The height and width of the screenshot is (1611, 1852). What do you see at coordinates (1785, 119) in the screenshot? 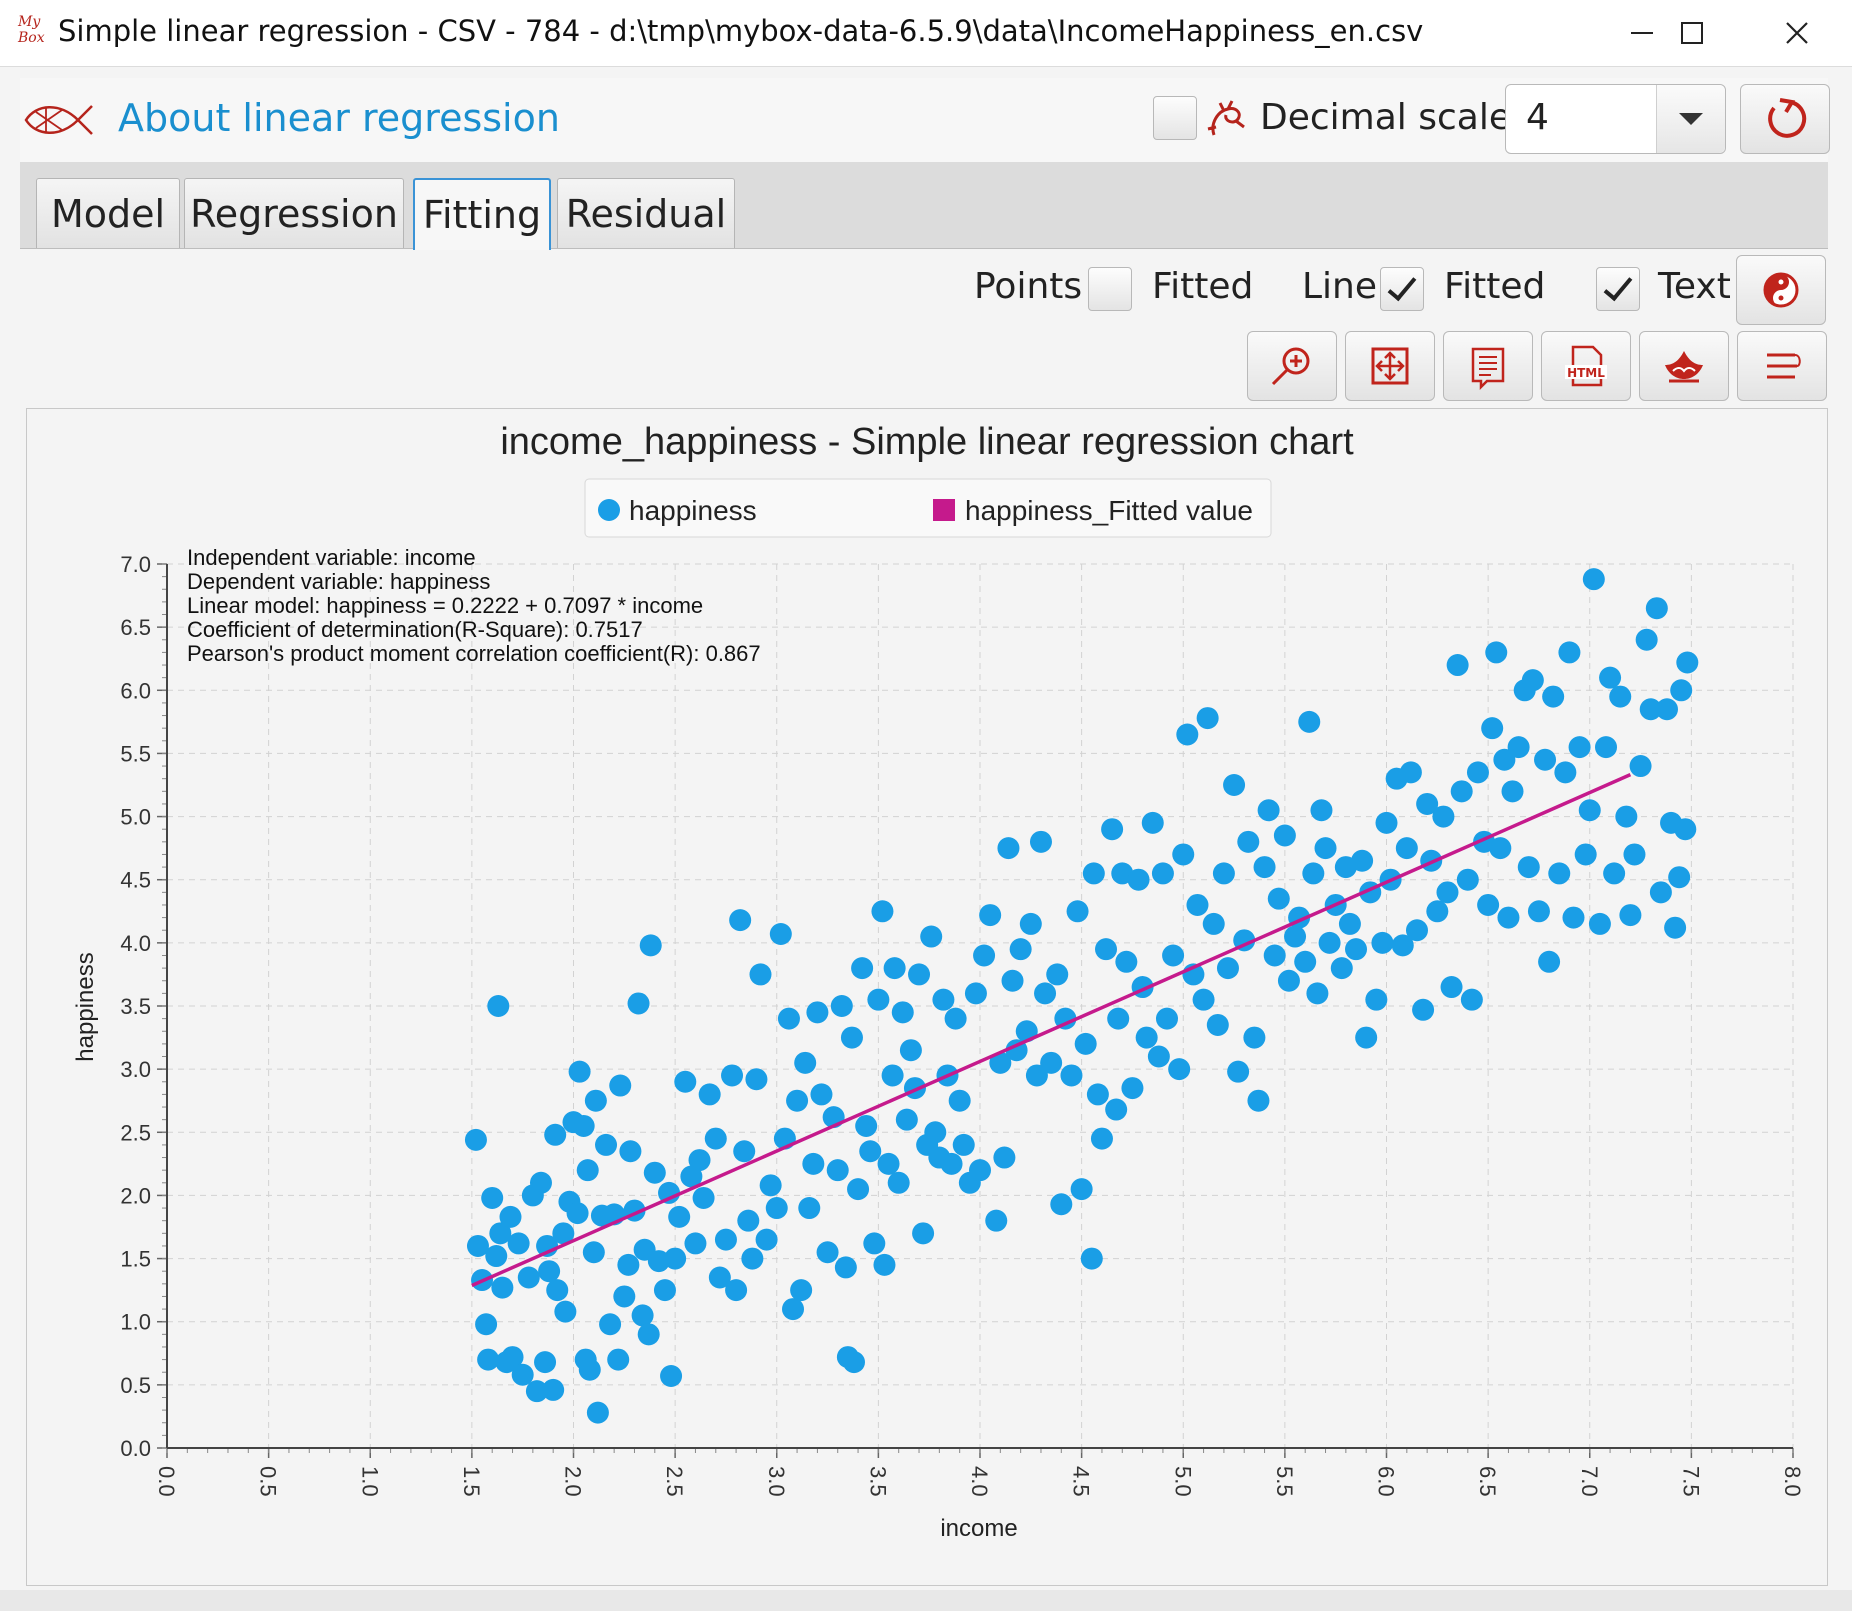
I see `refresh-button` at bounding box center [1785, 119].